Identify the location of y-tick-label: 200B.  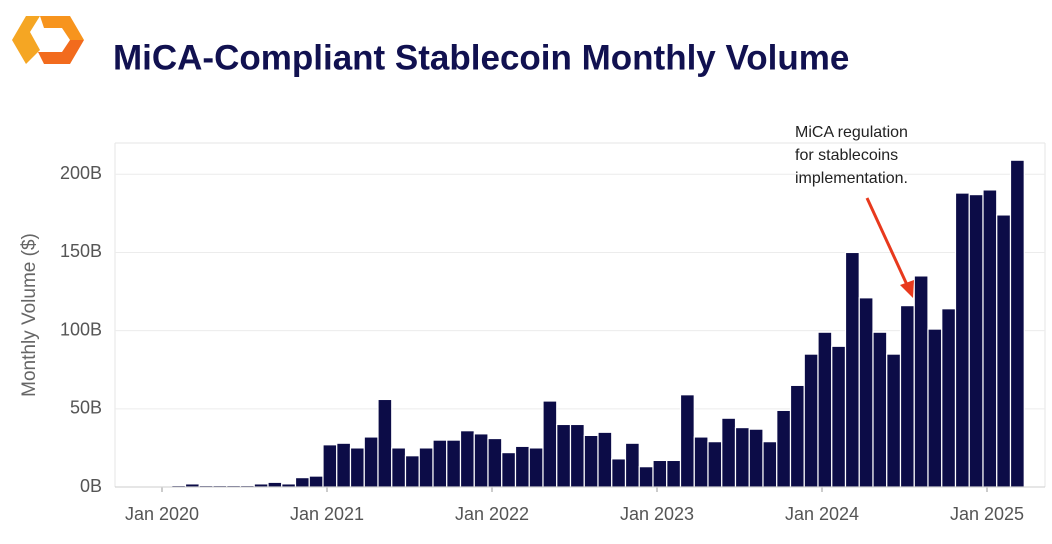
(81, 173).